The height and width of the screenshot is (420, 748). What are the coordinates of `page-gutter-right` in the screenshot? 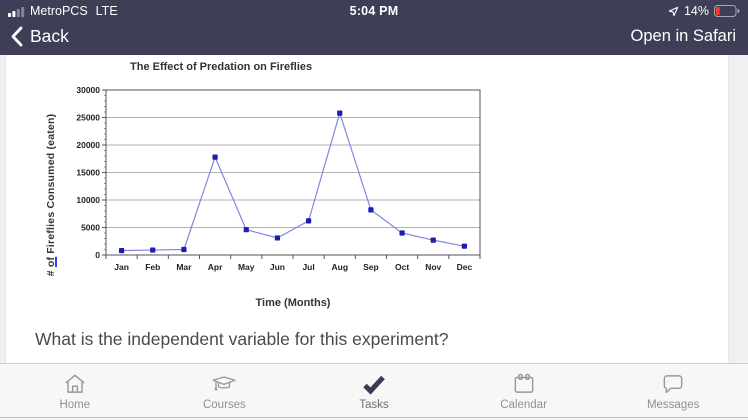 It's located at (738, 209).